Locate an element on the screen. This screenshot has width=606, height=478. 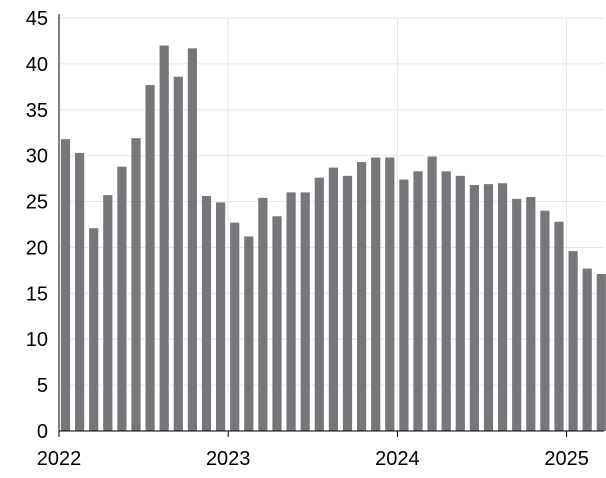
y-tick-label: 25 is located at coordinates (37, 203).